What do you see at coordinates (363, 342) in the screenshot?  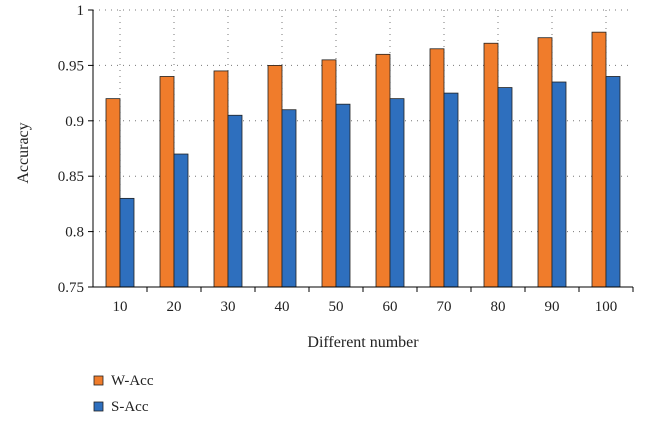 I see `x-axis-title: Different number` at bounding box center [363, 342].